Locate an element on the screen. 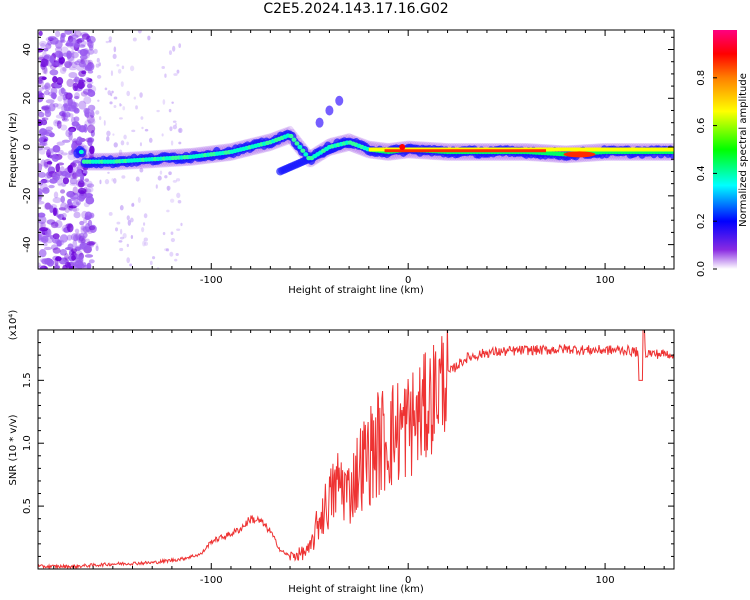 The height and width of the screenshot is (600, 750). y-tick-label: 1.5 is located at coordinates (27, 380).